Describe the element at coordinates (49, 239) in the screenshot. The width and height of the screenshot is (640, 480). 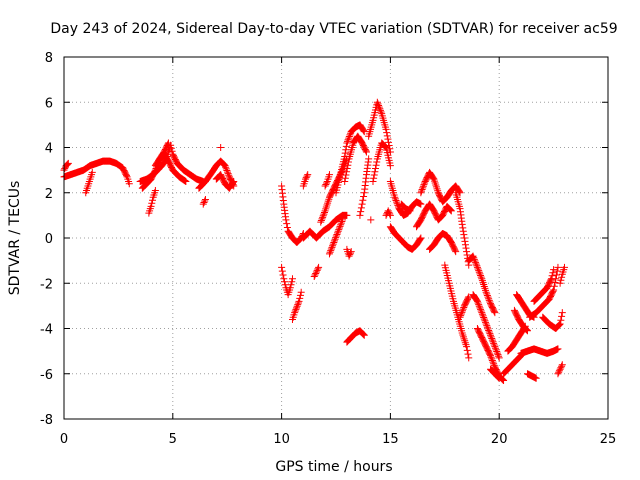
I see `y-tick-label: 0` at that location.